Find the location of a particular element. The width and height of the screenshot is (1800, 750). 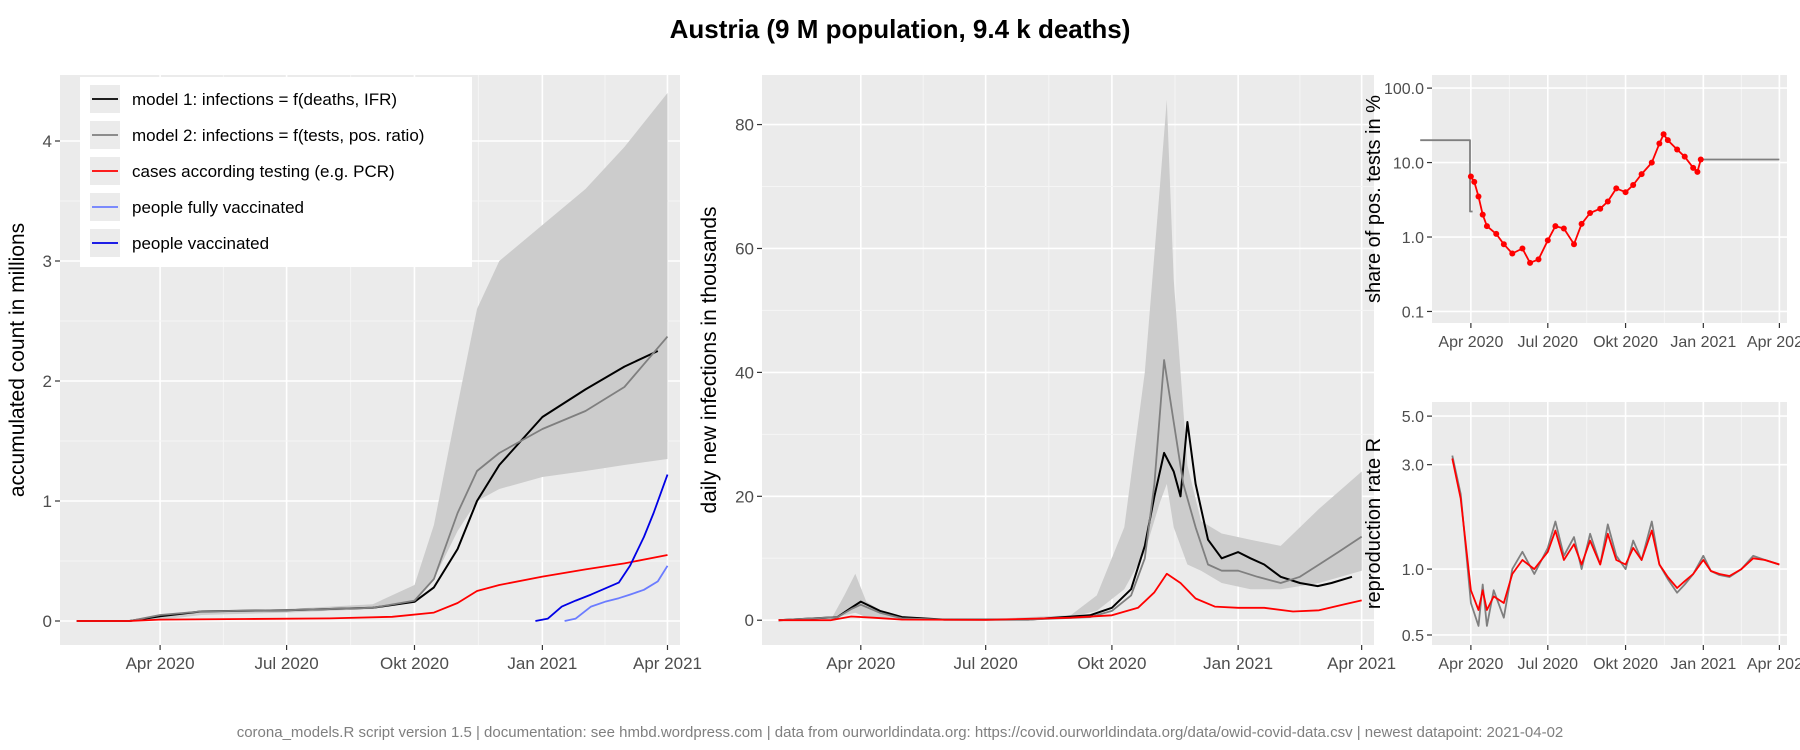

chart-title: Austria (9 M population, 9.4 k deaths) is located at coordinates (900, 29).